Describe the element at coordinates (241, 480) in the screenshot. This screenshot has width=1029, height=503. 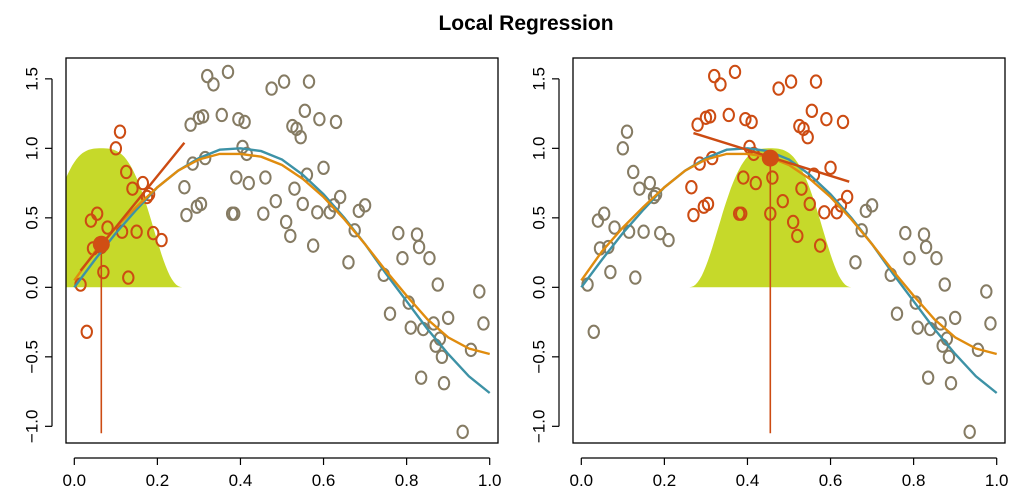
I see `x-tick-label: 0.4` at that location.